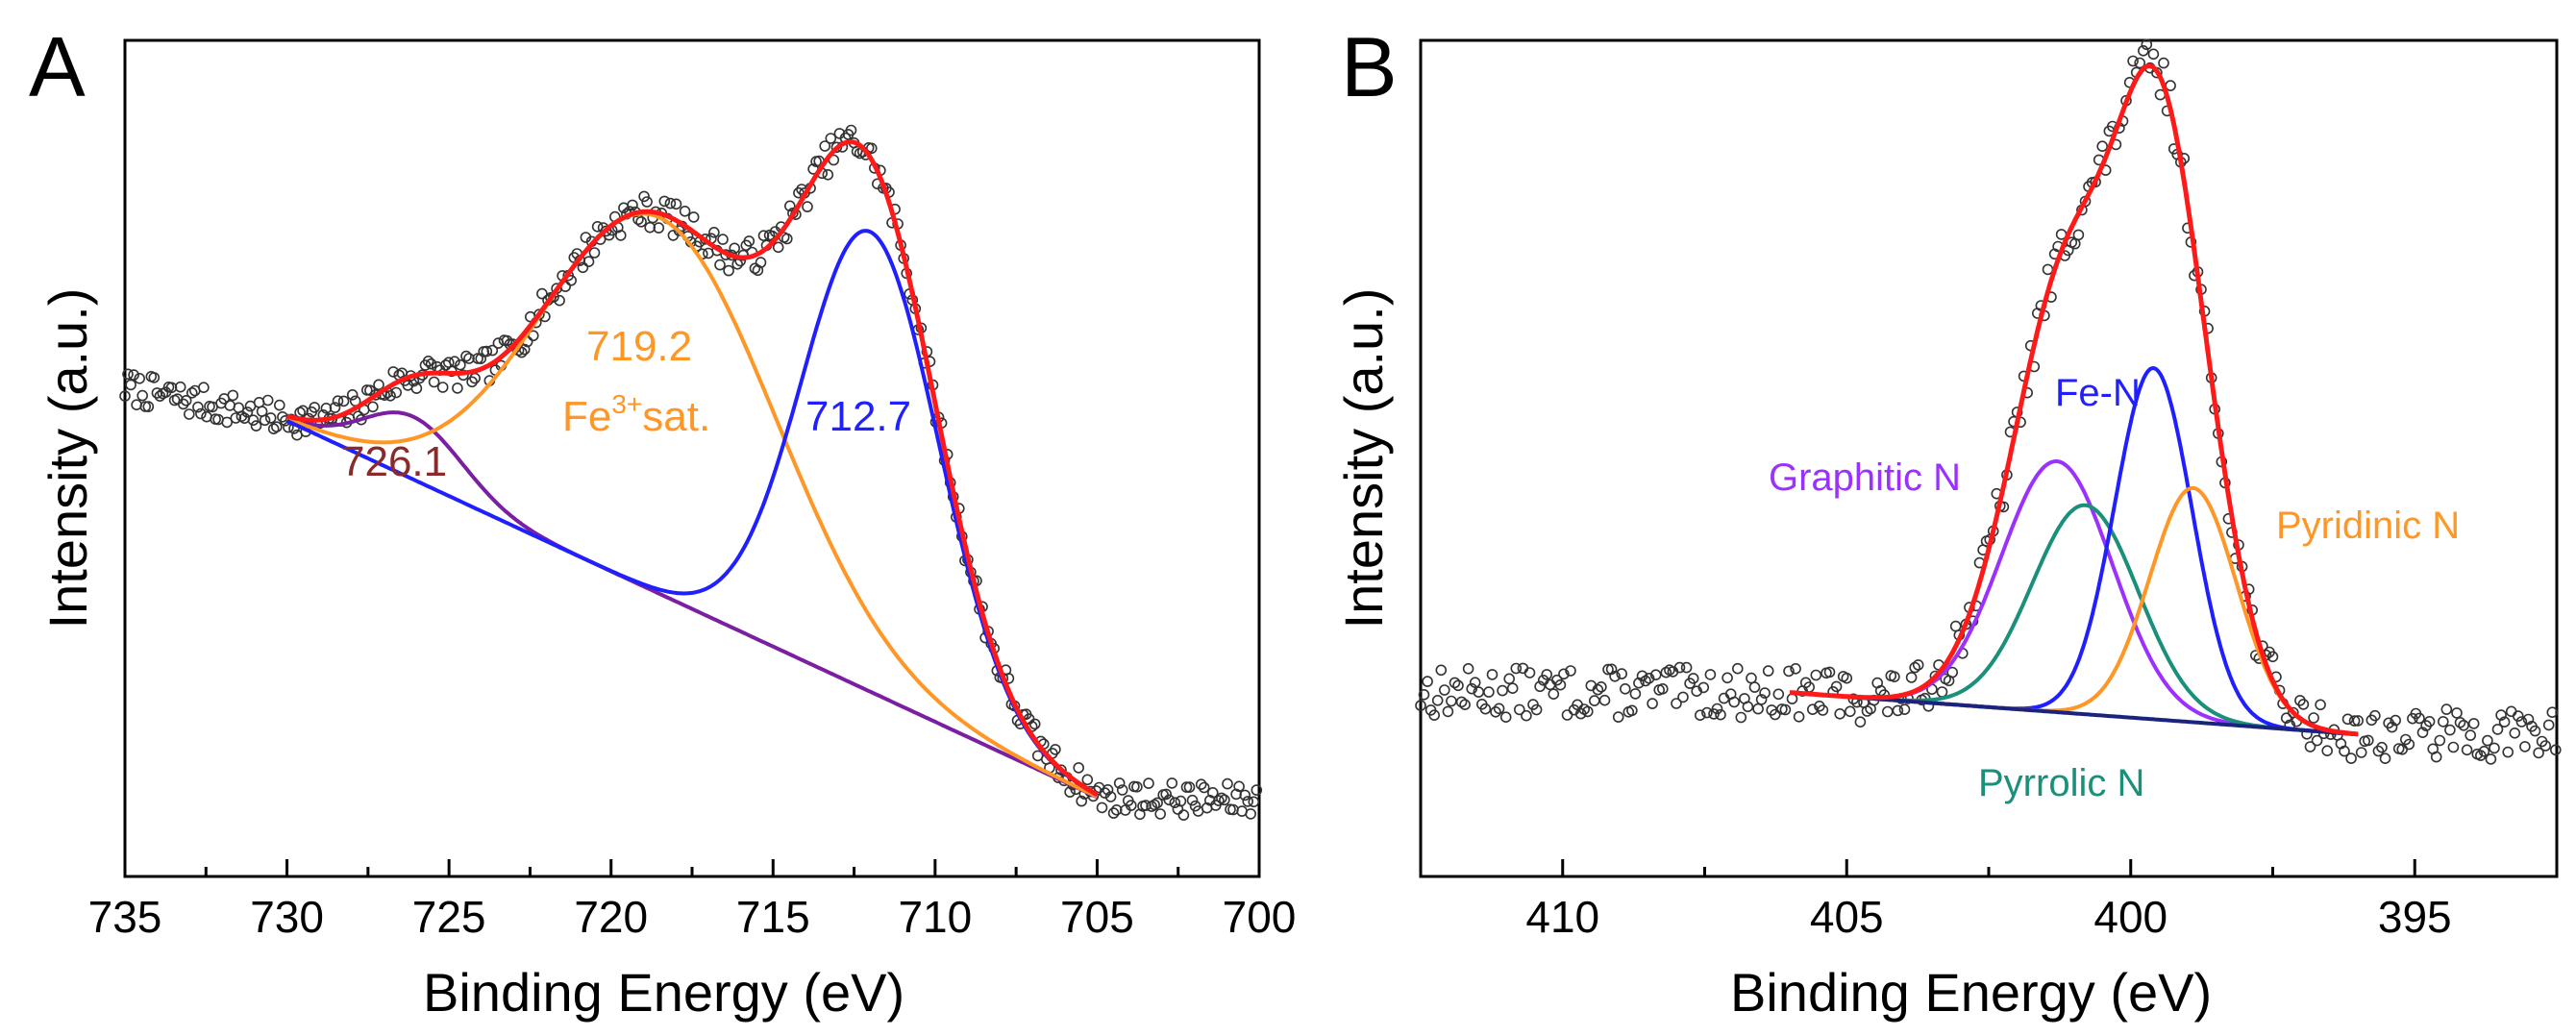 This screenshot has height=1036, width=2576. What do you see at coordinates (287, 917) in the screenshot?
I see `panel-a-x-tick-label: 730` at bounding box center [287, 917].